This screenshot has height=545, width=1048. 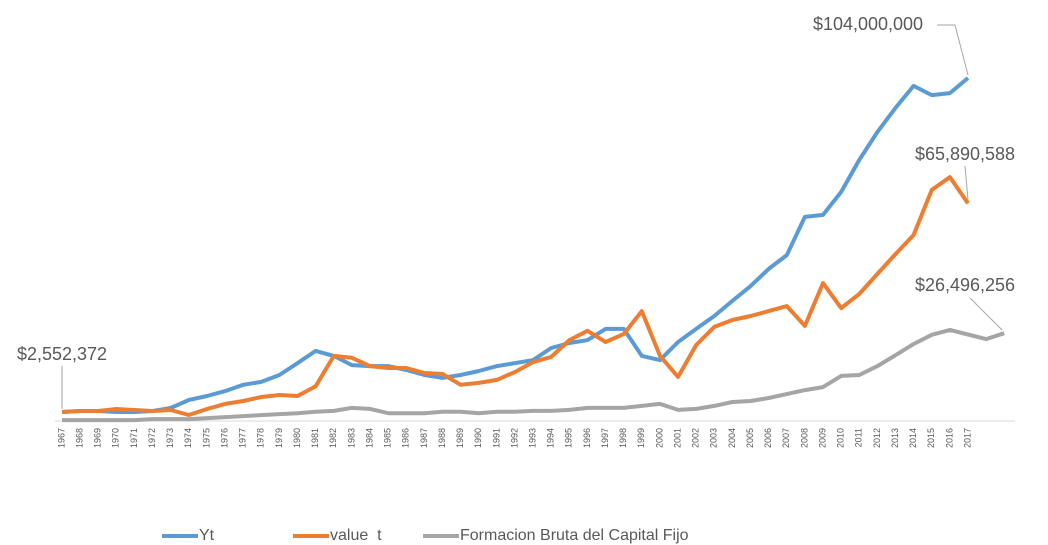 What do you see at coordinates (641, 438) in the screenshot?
I see `x-tick-label: 1999` at bounding box center [641, 438].